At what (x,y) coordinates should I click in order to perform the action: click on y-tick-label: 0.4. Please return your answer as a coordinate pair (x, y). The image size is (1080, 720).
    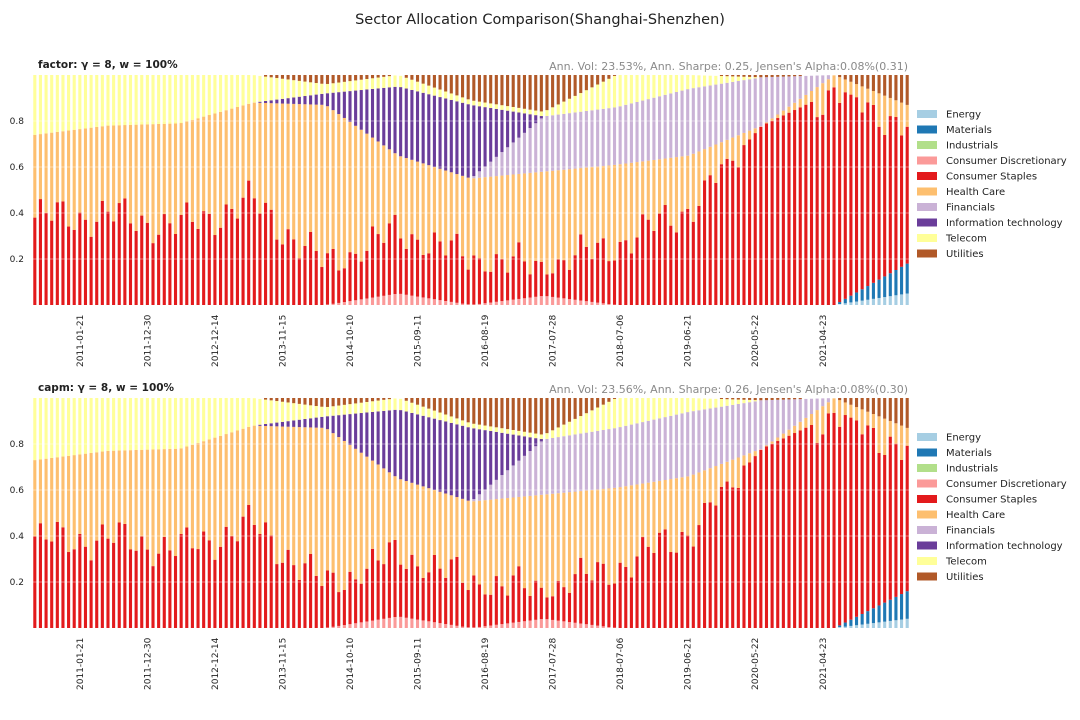
    Looking at the image, I should click on (17, 537).